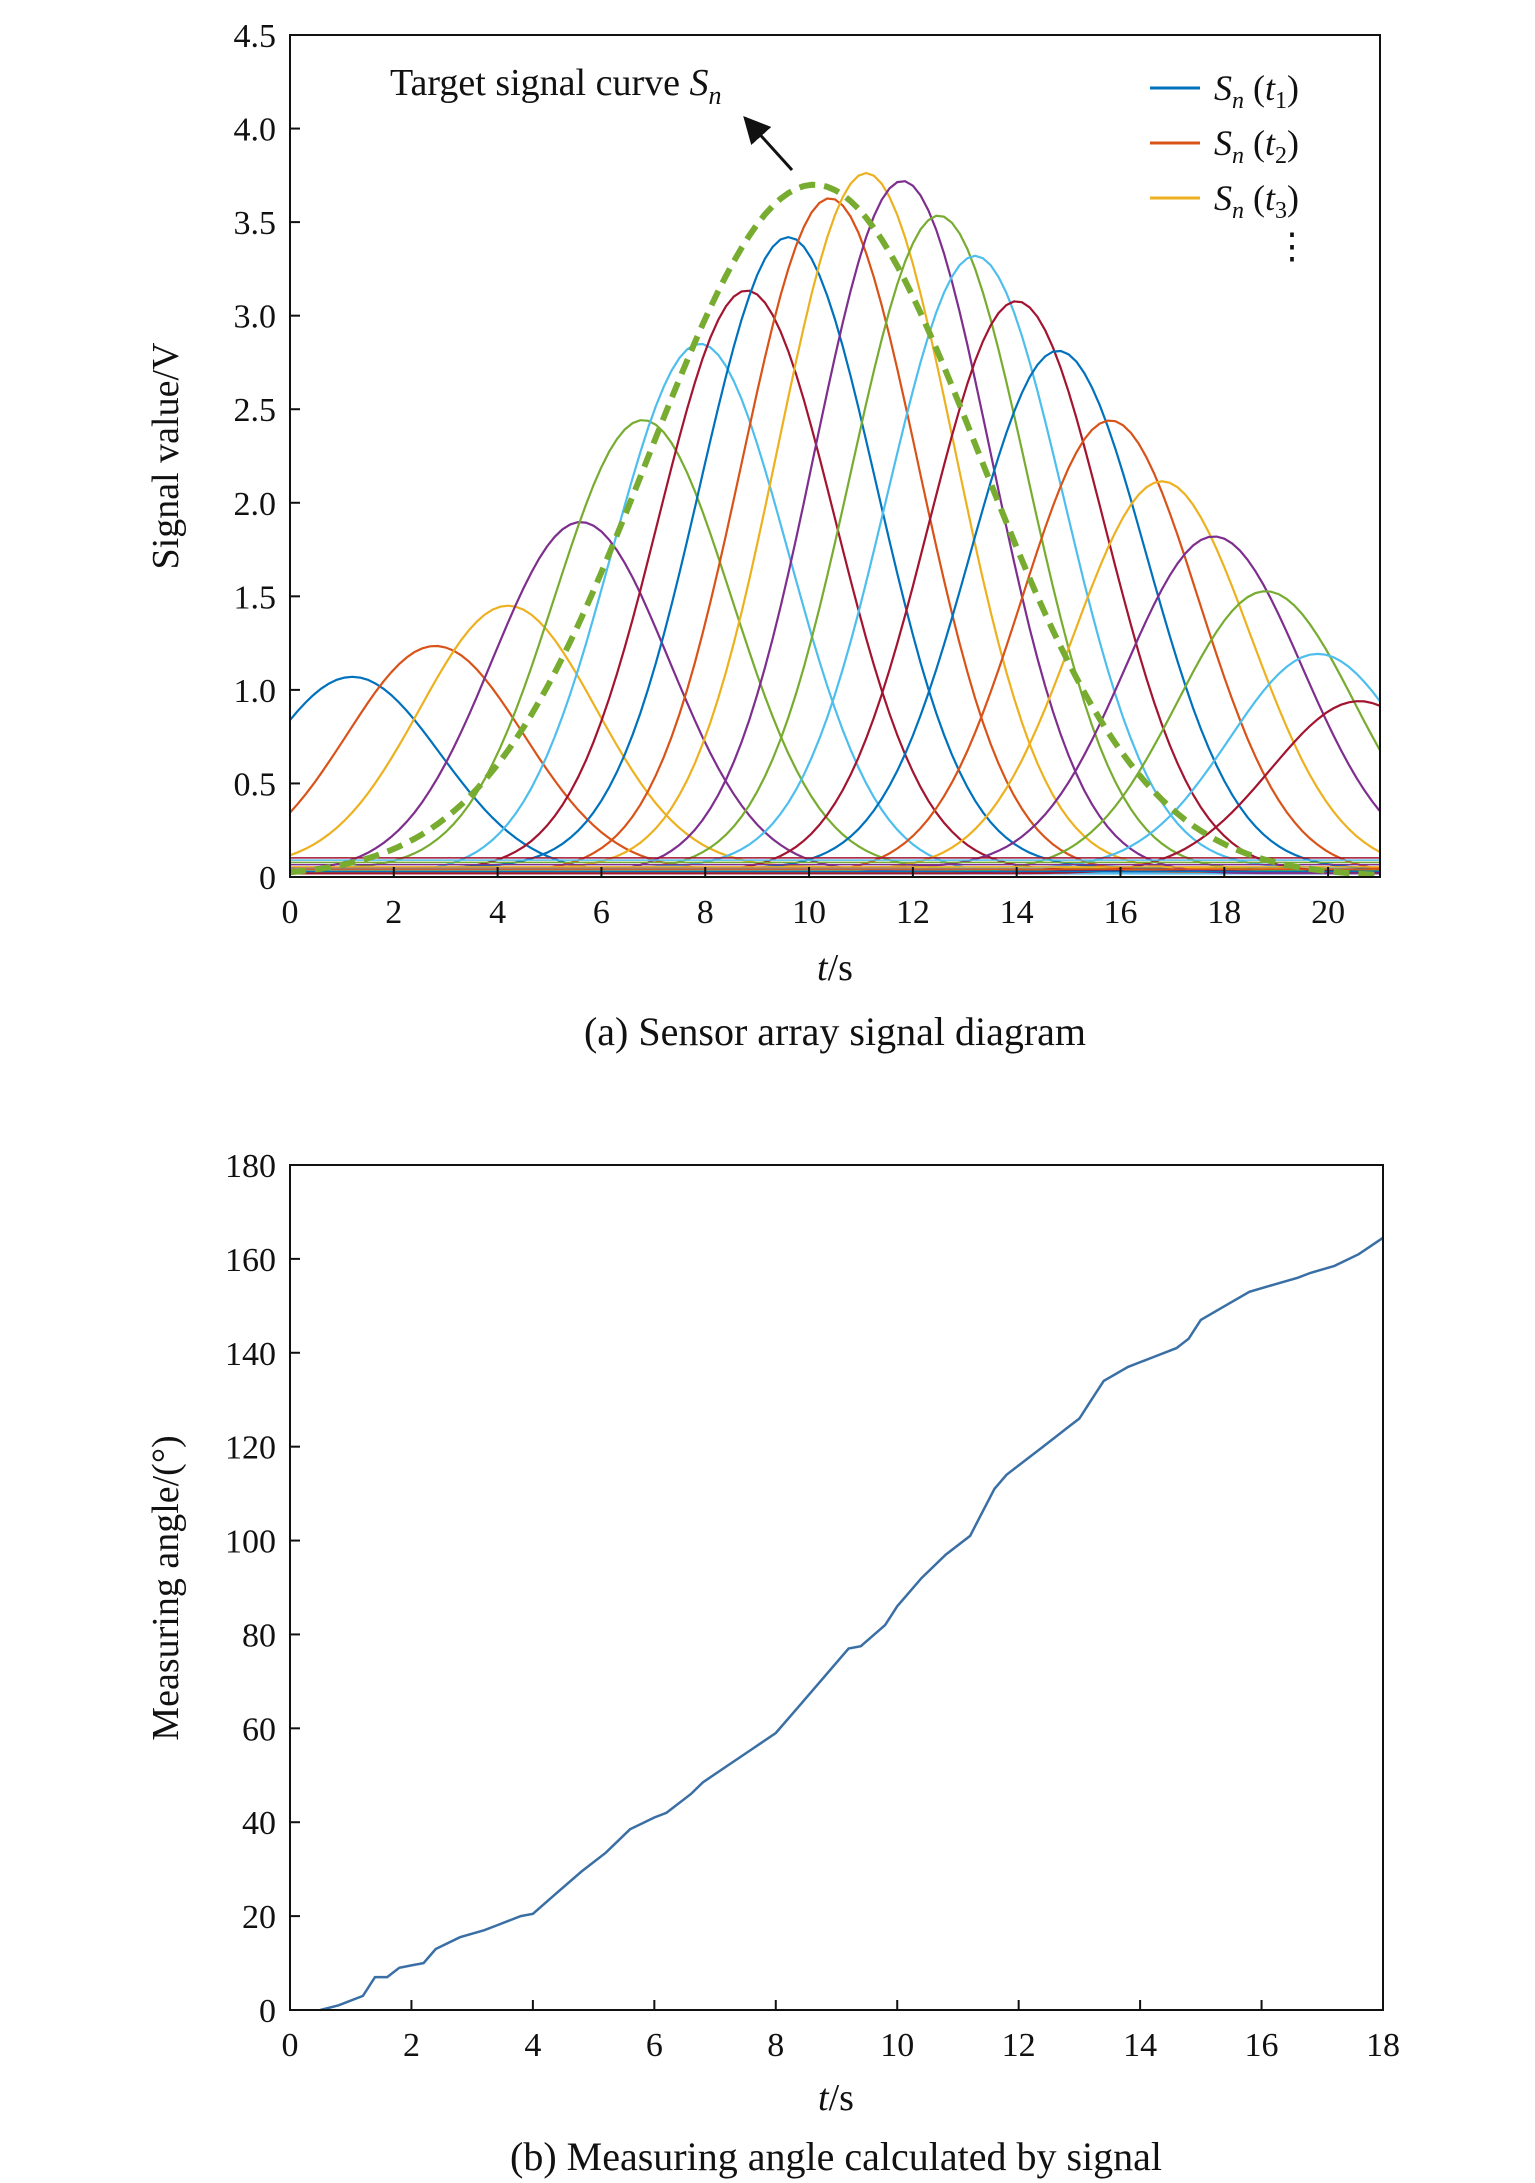 Image resolution: width=1535 pixels, height=2183 pixels. What do you see at coordinates (255, 784) in the screenshot?
I see `y-tick-label: 0.5` at bounding box center [255, 784].